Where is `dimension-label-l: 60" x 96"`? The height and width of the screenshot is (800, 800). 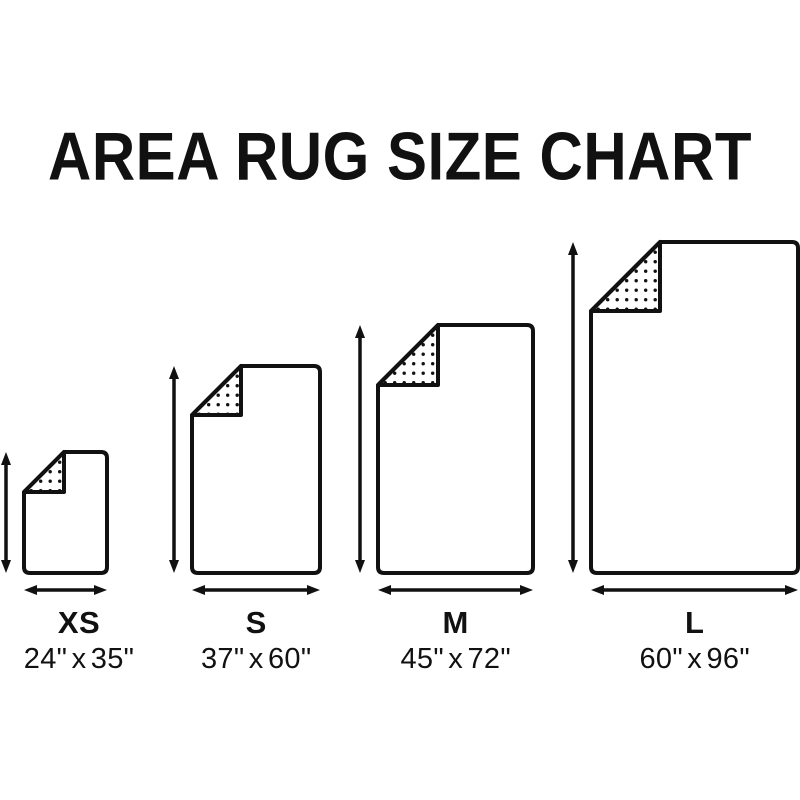
dimension-label-l: 60" x 96" is located at coordinates (694, 659).